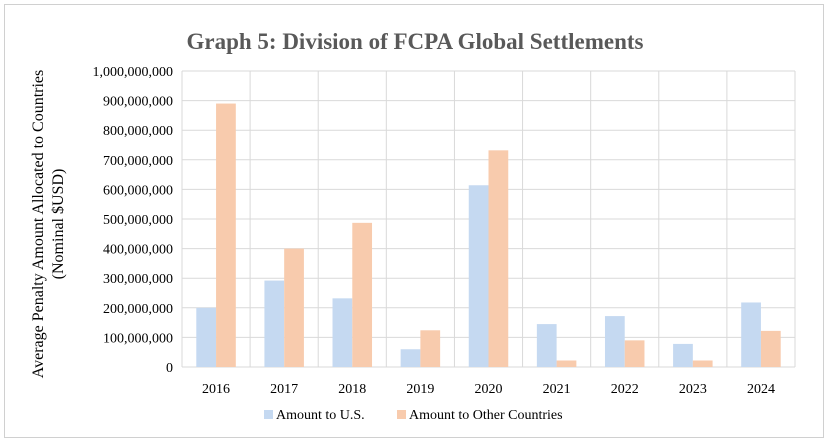 The width and height of the screenshot is (830, 444). I want to click on legend-label-us: Amount to U.S., so click(320, 415).